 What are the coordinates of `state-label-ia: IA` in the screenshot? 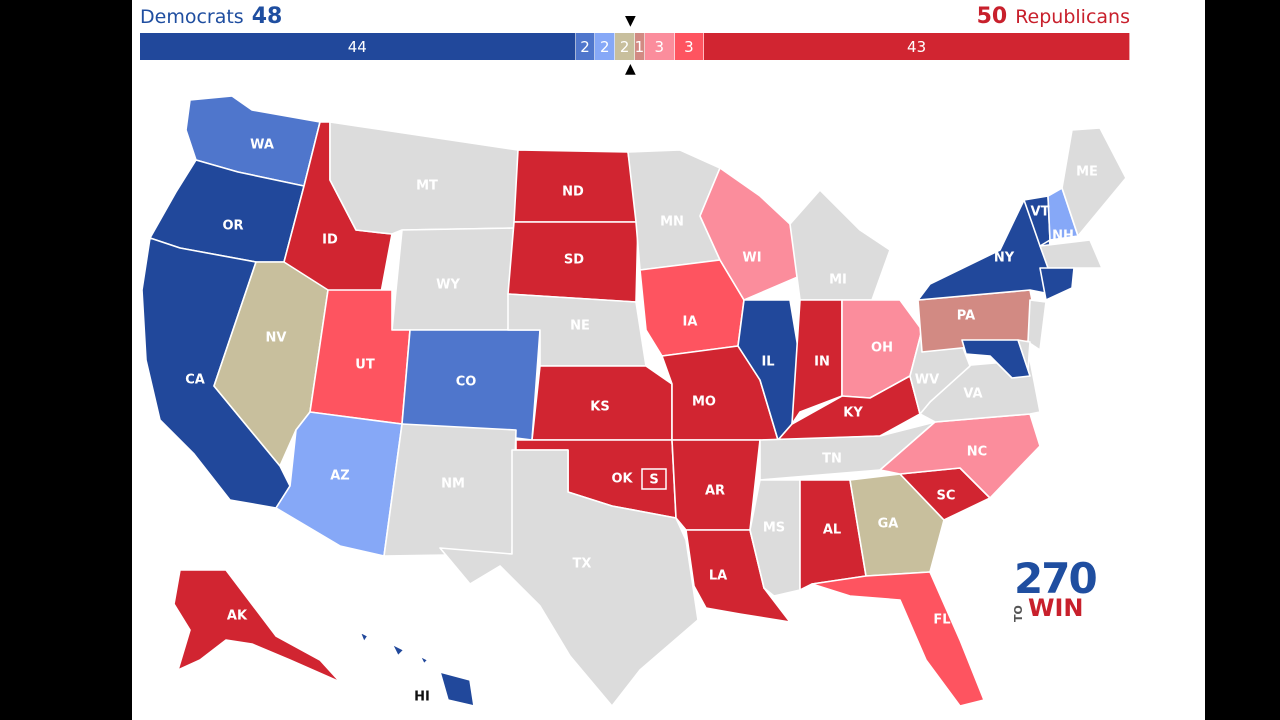 It's located at (690, 322).